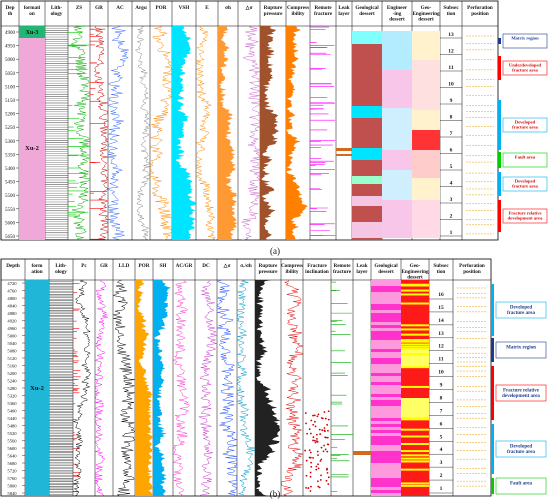 This screenshot has height=501, width=550. I want to click on depth-tick-label: 5150, so click(10, 101).